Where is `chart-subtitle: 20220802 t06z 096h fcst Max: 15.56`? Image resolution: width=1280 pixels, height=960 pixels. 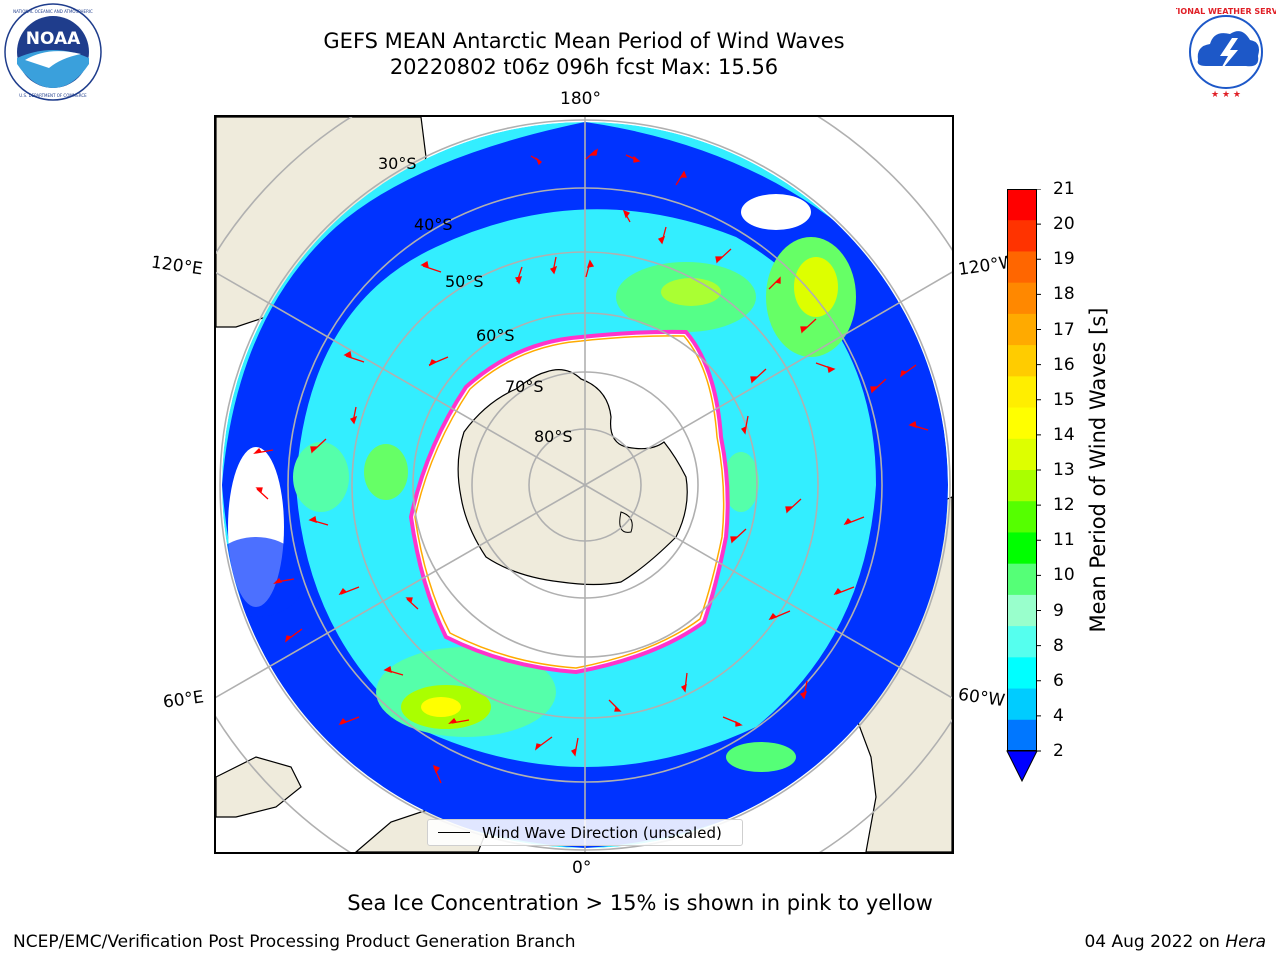 chart-subtitle: 20220802 t06z 096h fcst Max: 15.56 is located at coordinates (584, 67).